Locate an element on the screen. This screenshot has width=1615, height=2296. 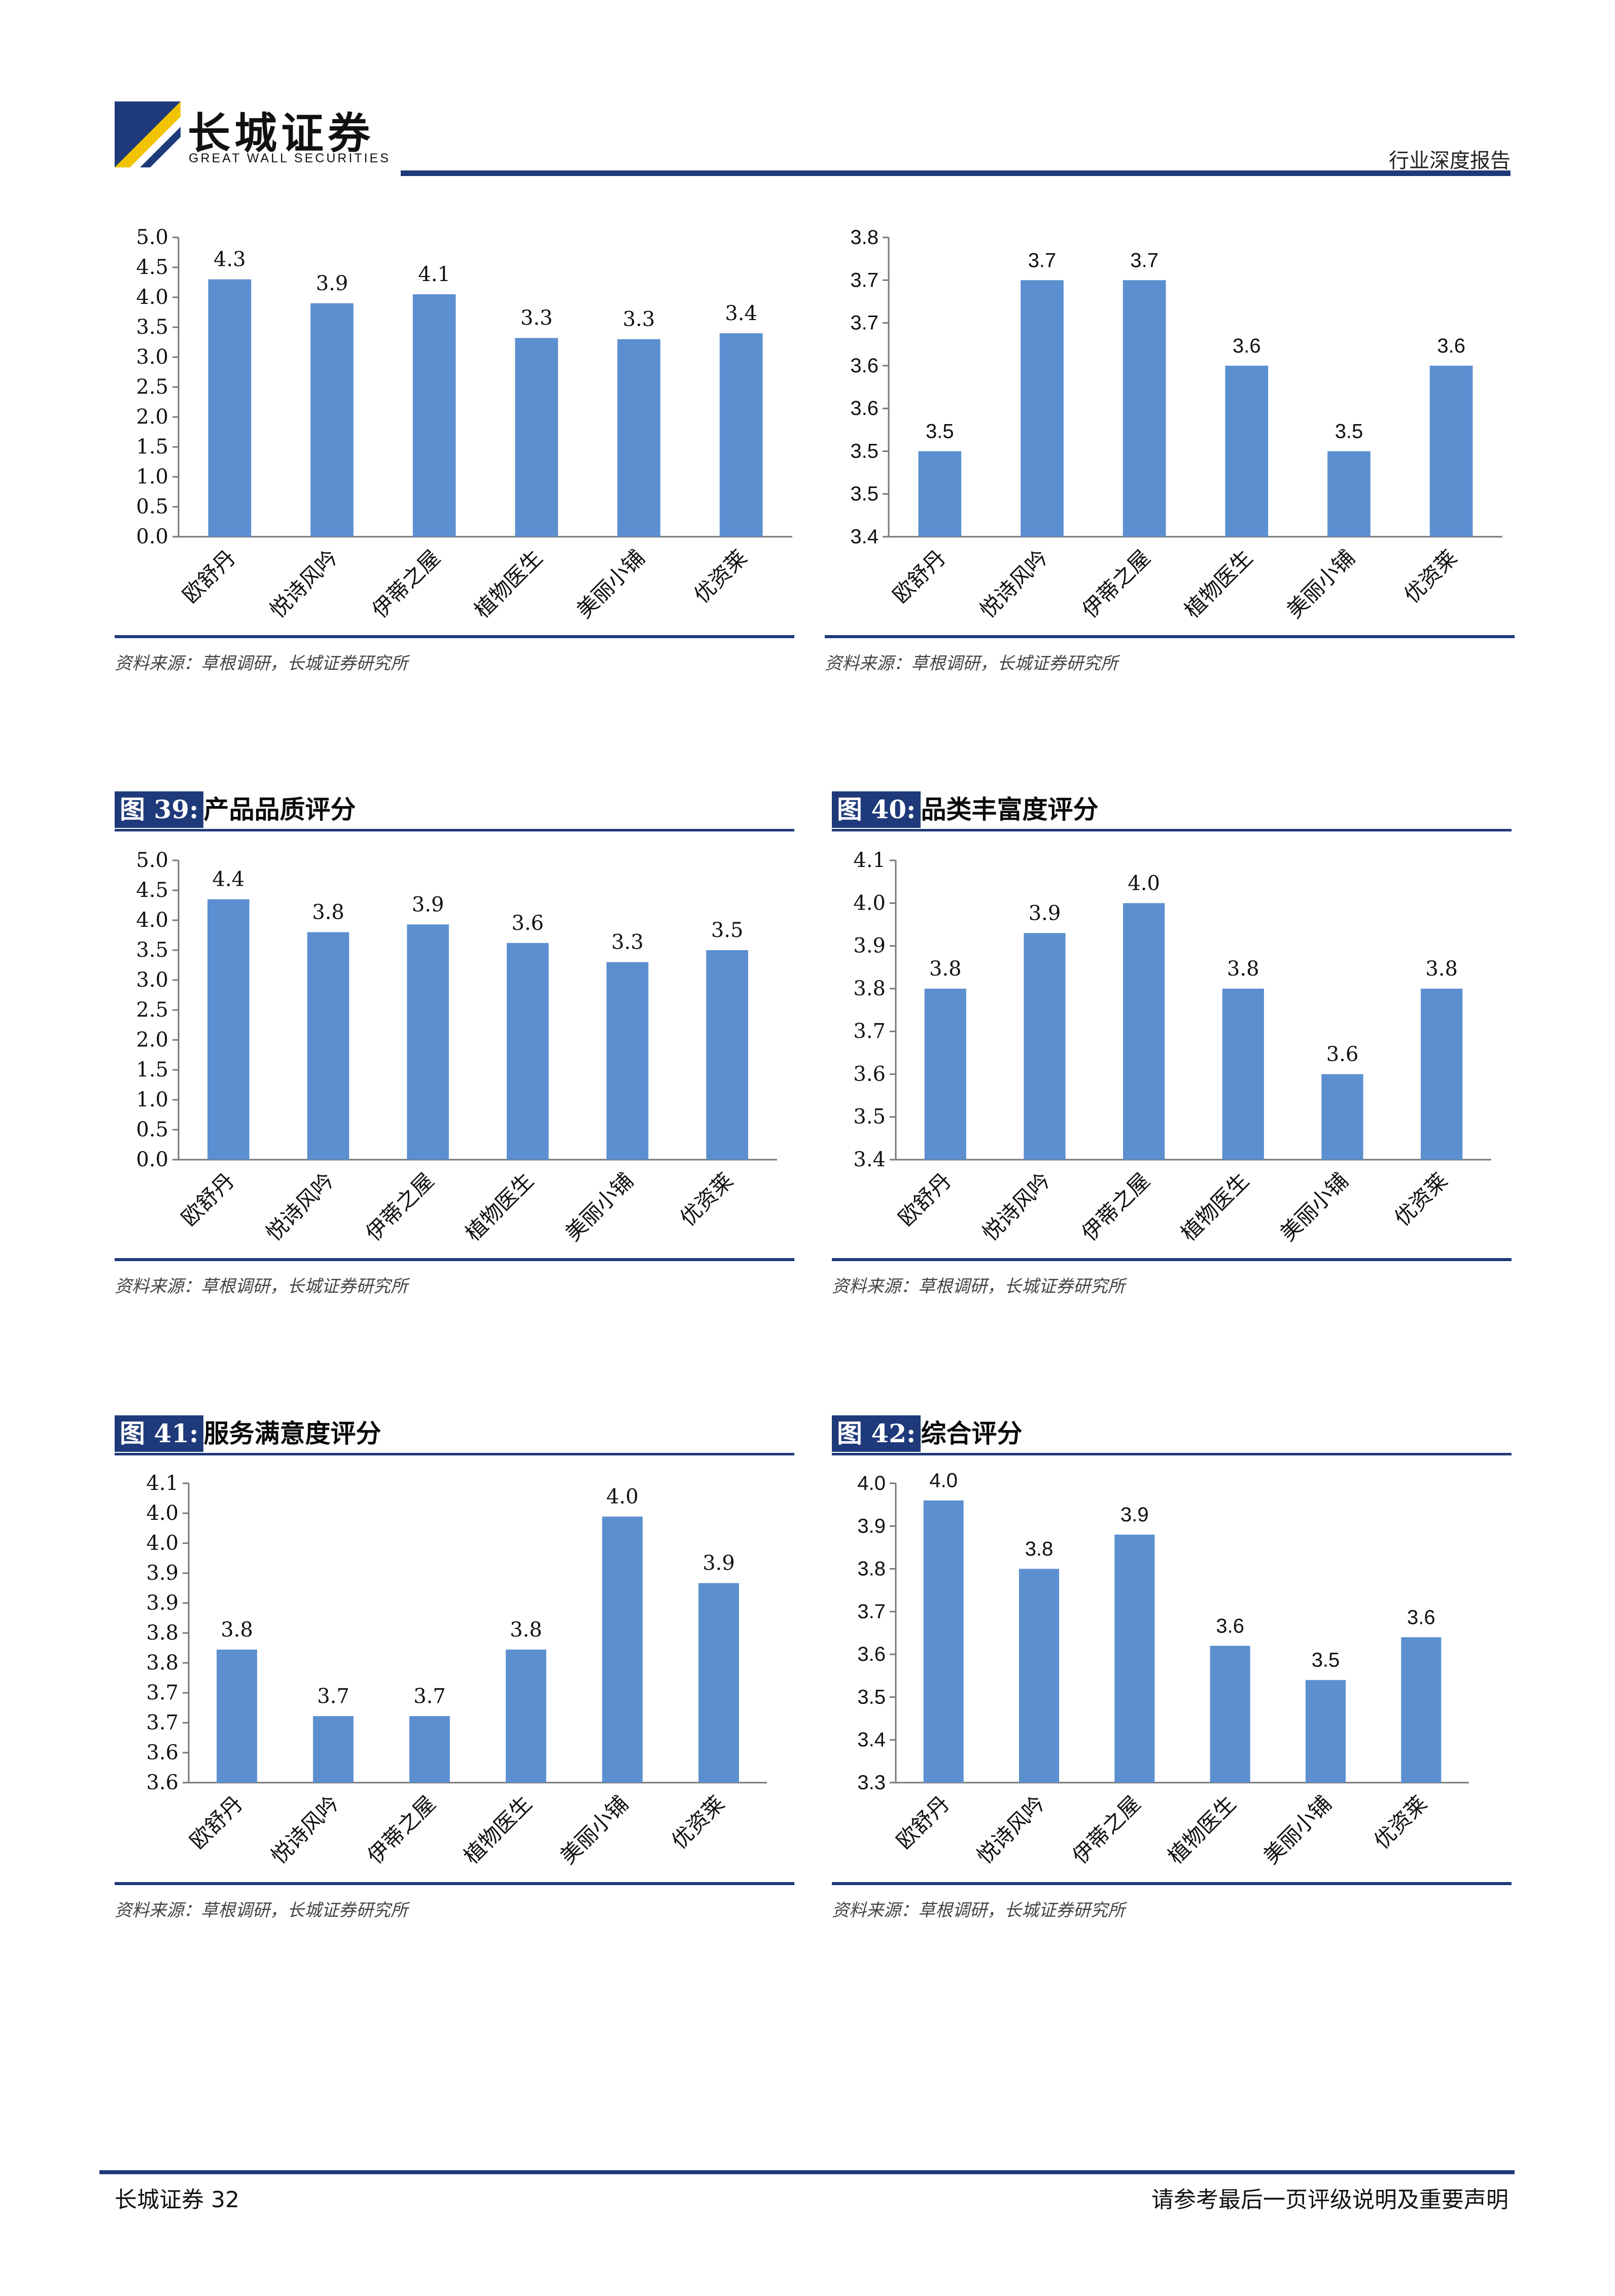
logo is located at coordinates (148, 134).